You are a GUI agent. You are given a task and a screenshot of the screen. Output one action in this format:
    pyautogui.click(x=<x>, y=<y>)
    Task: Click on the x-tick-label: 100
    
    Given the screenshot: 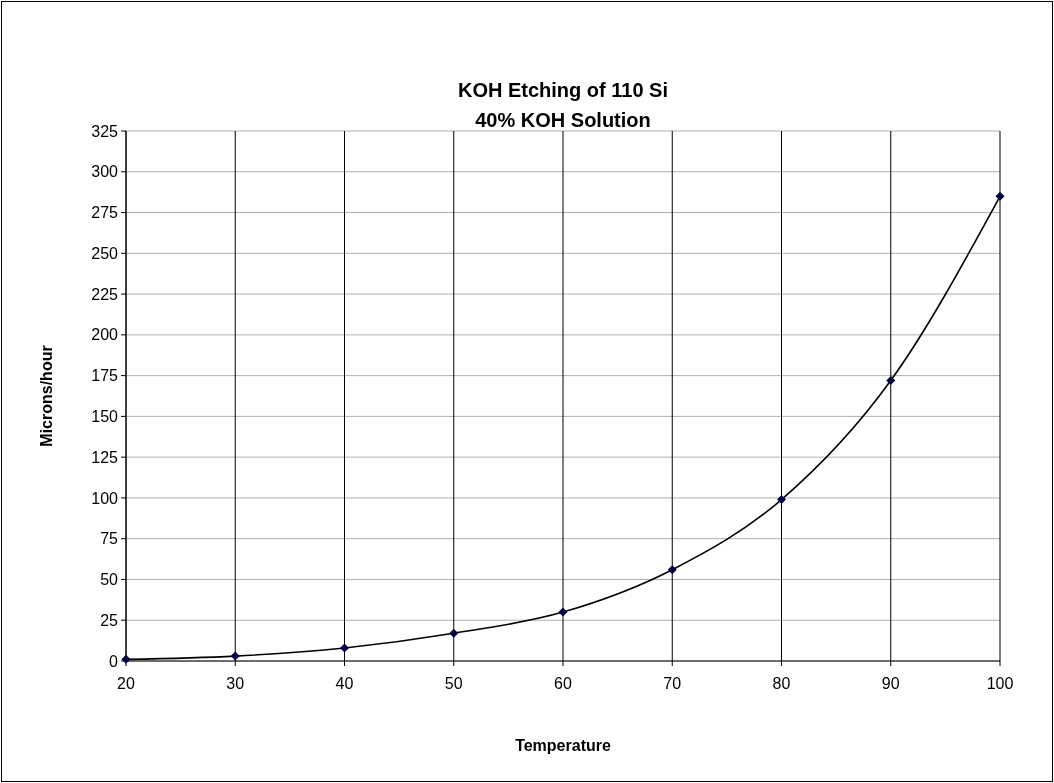 What is the action you would take?
    pyautogui.click(x=1000, y=683)
    